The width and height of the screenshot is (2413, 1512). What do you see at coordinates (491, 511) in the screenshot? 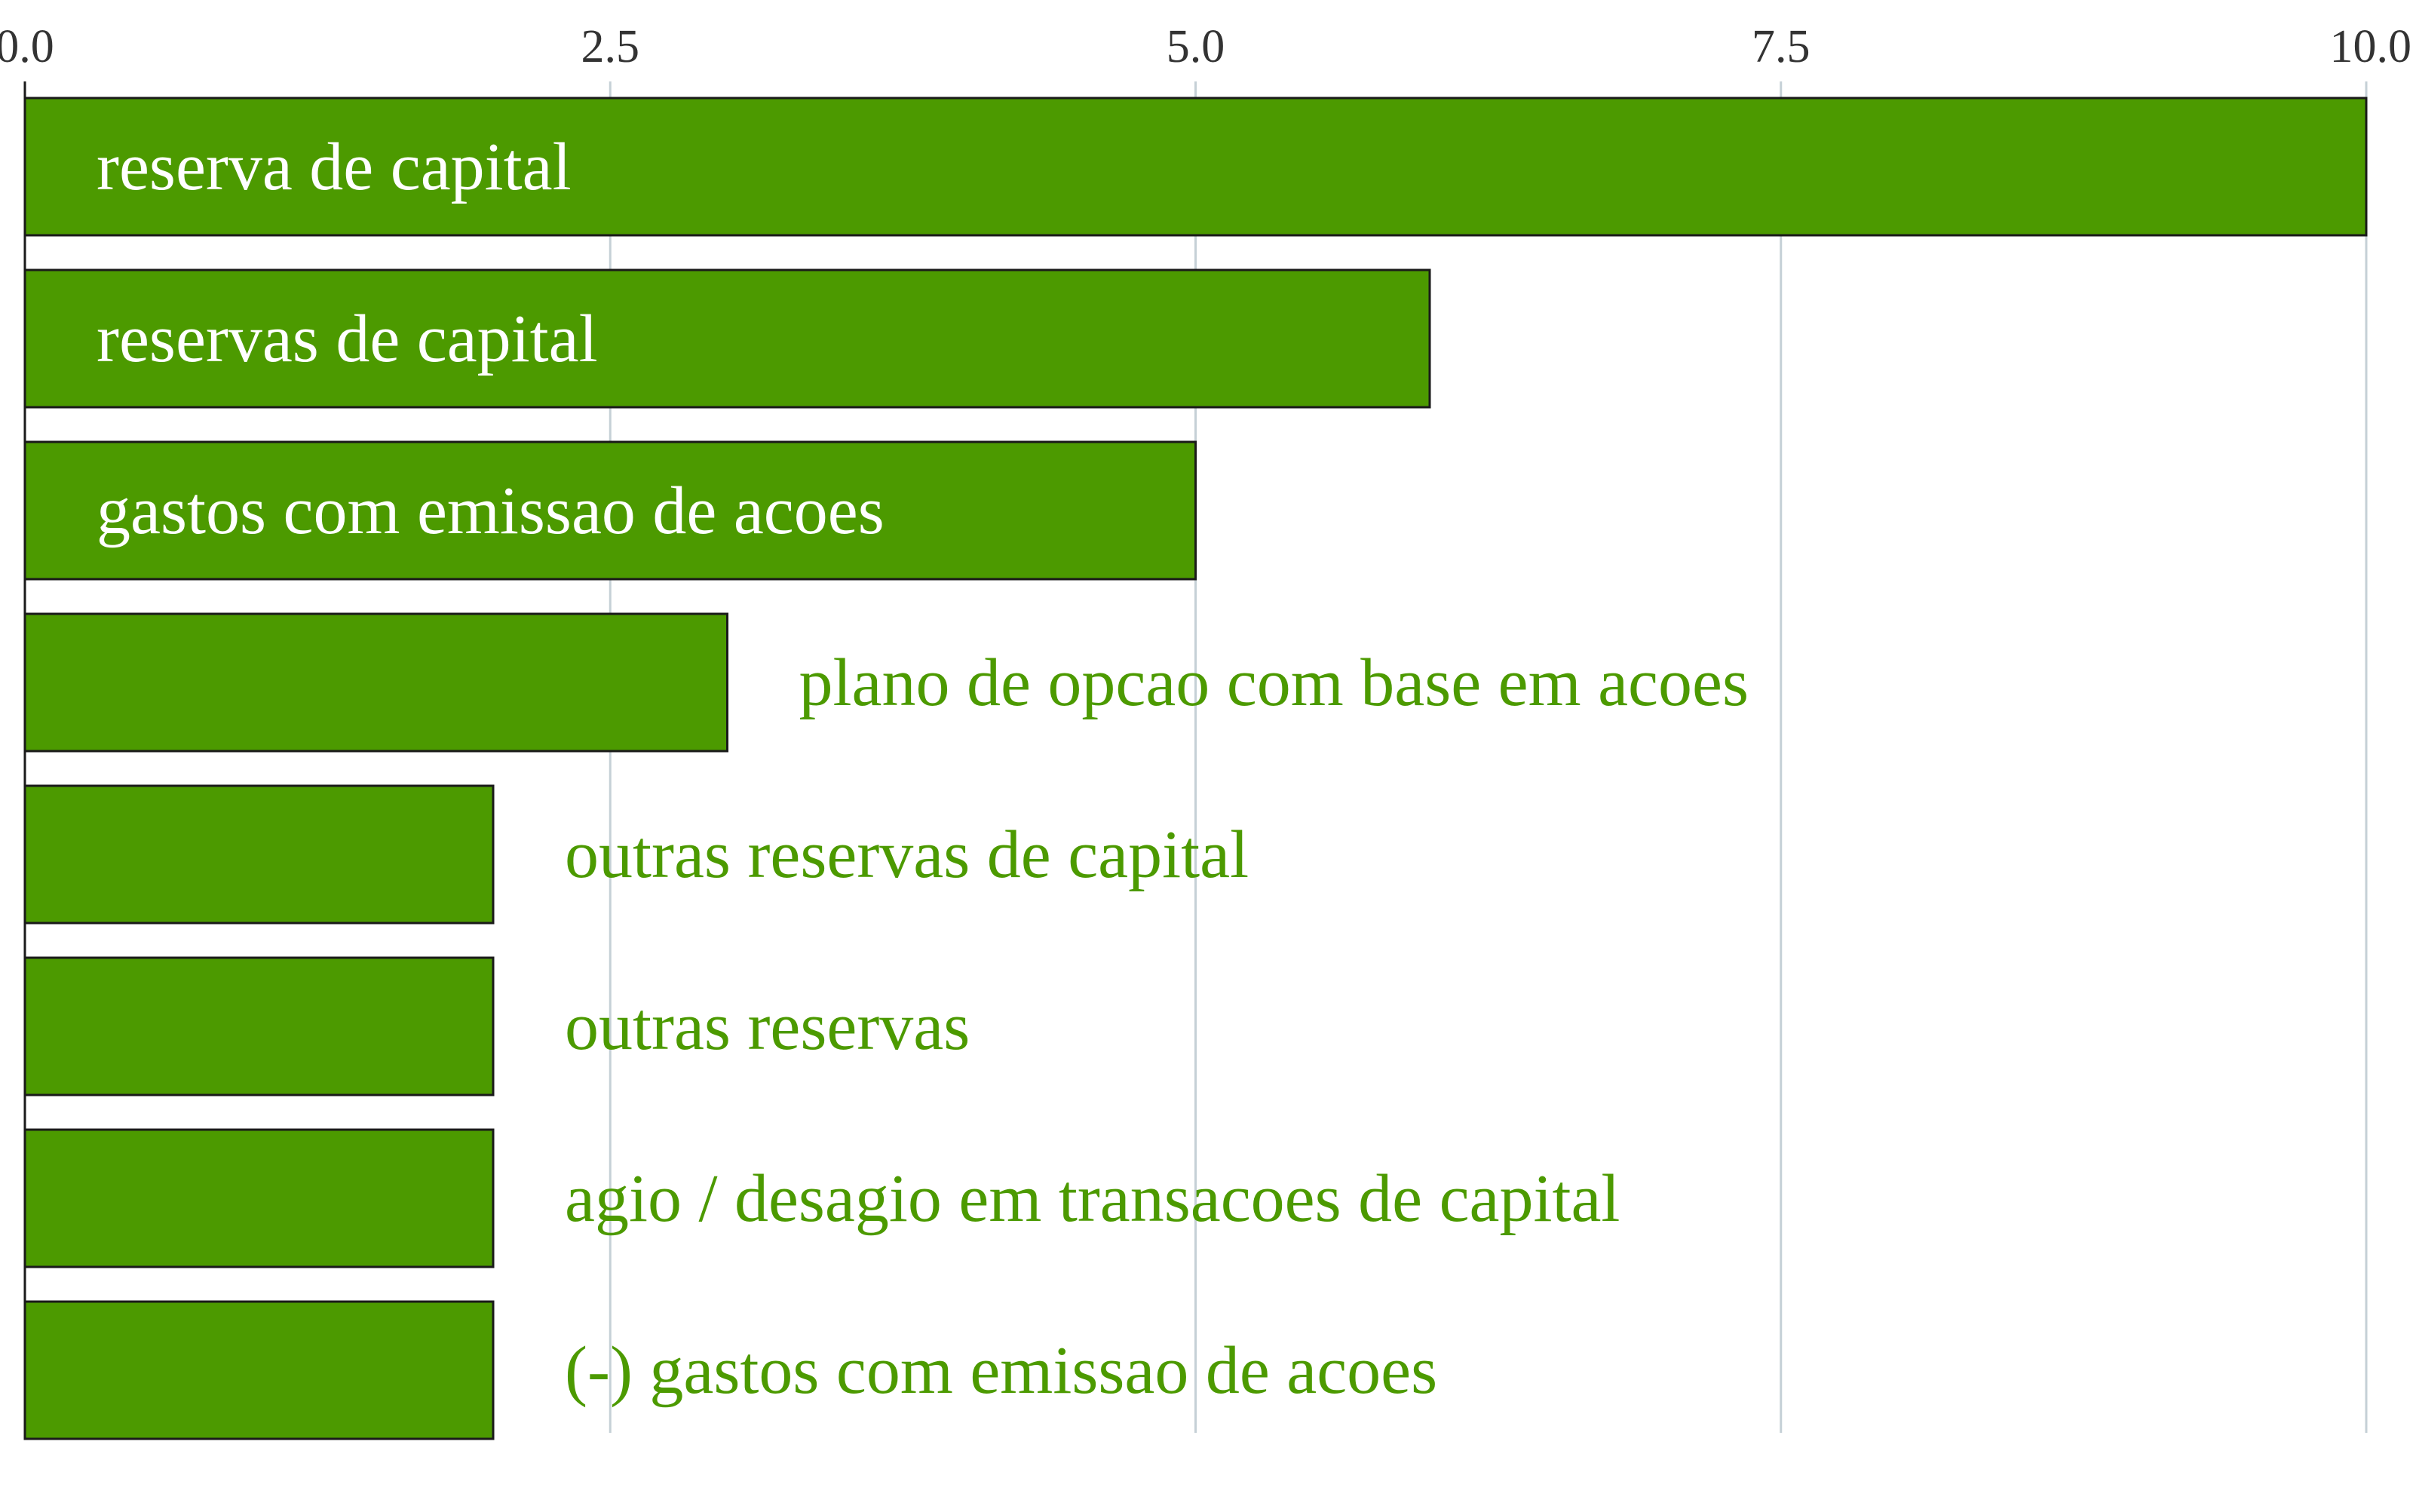
I see `bar-label: gastos com emissao de acoes` at bounding box center [491, 511].